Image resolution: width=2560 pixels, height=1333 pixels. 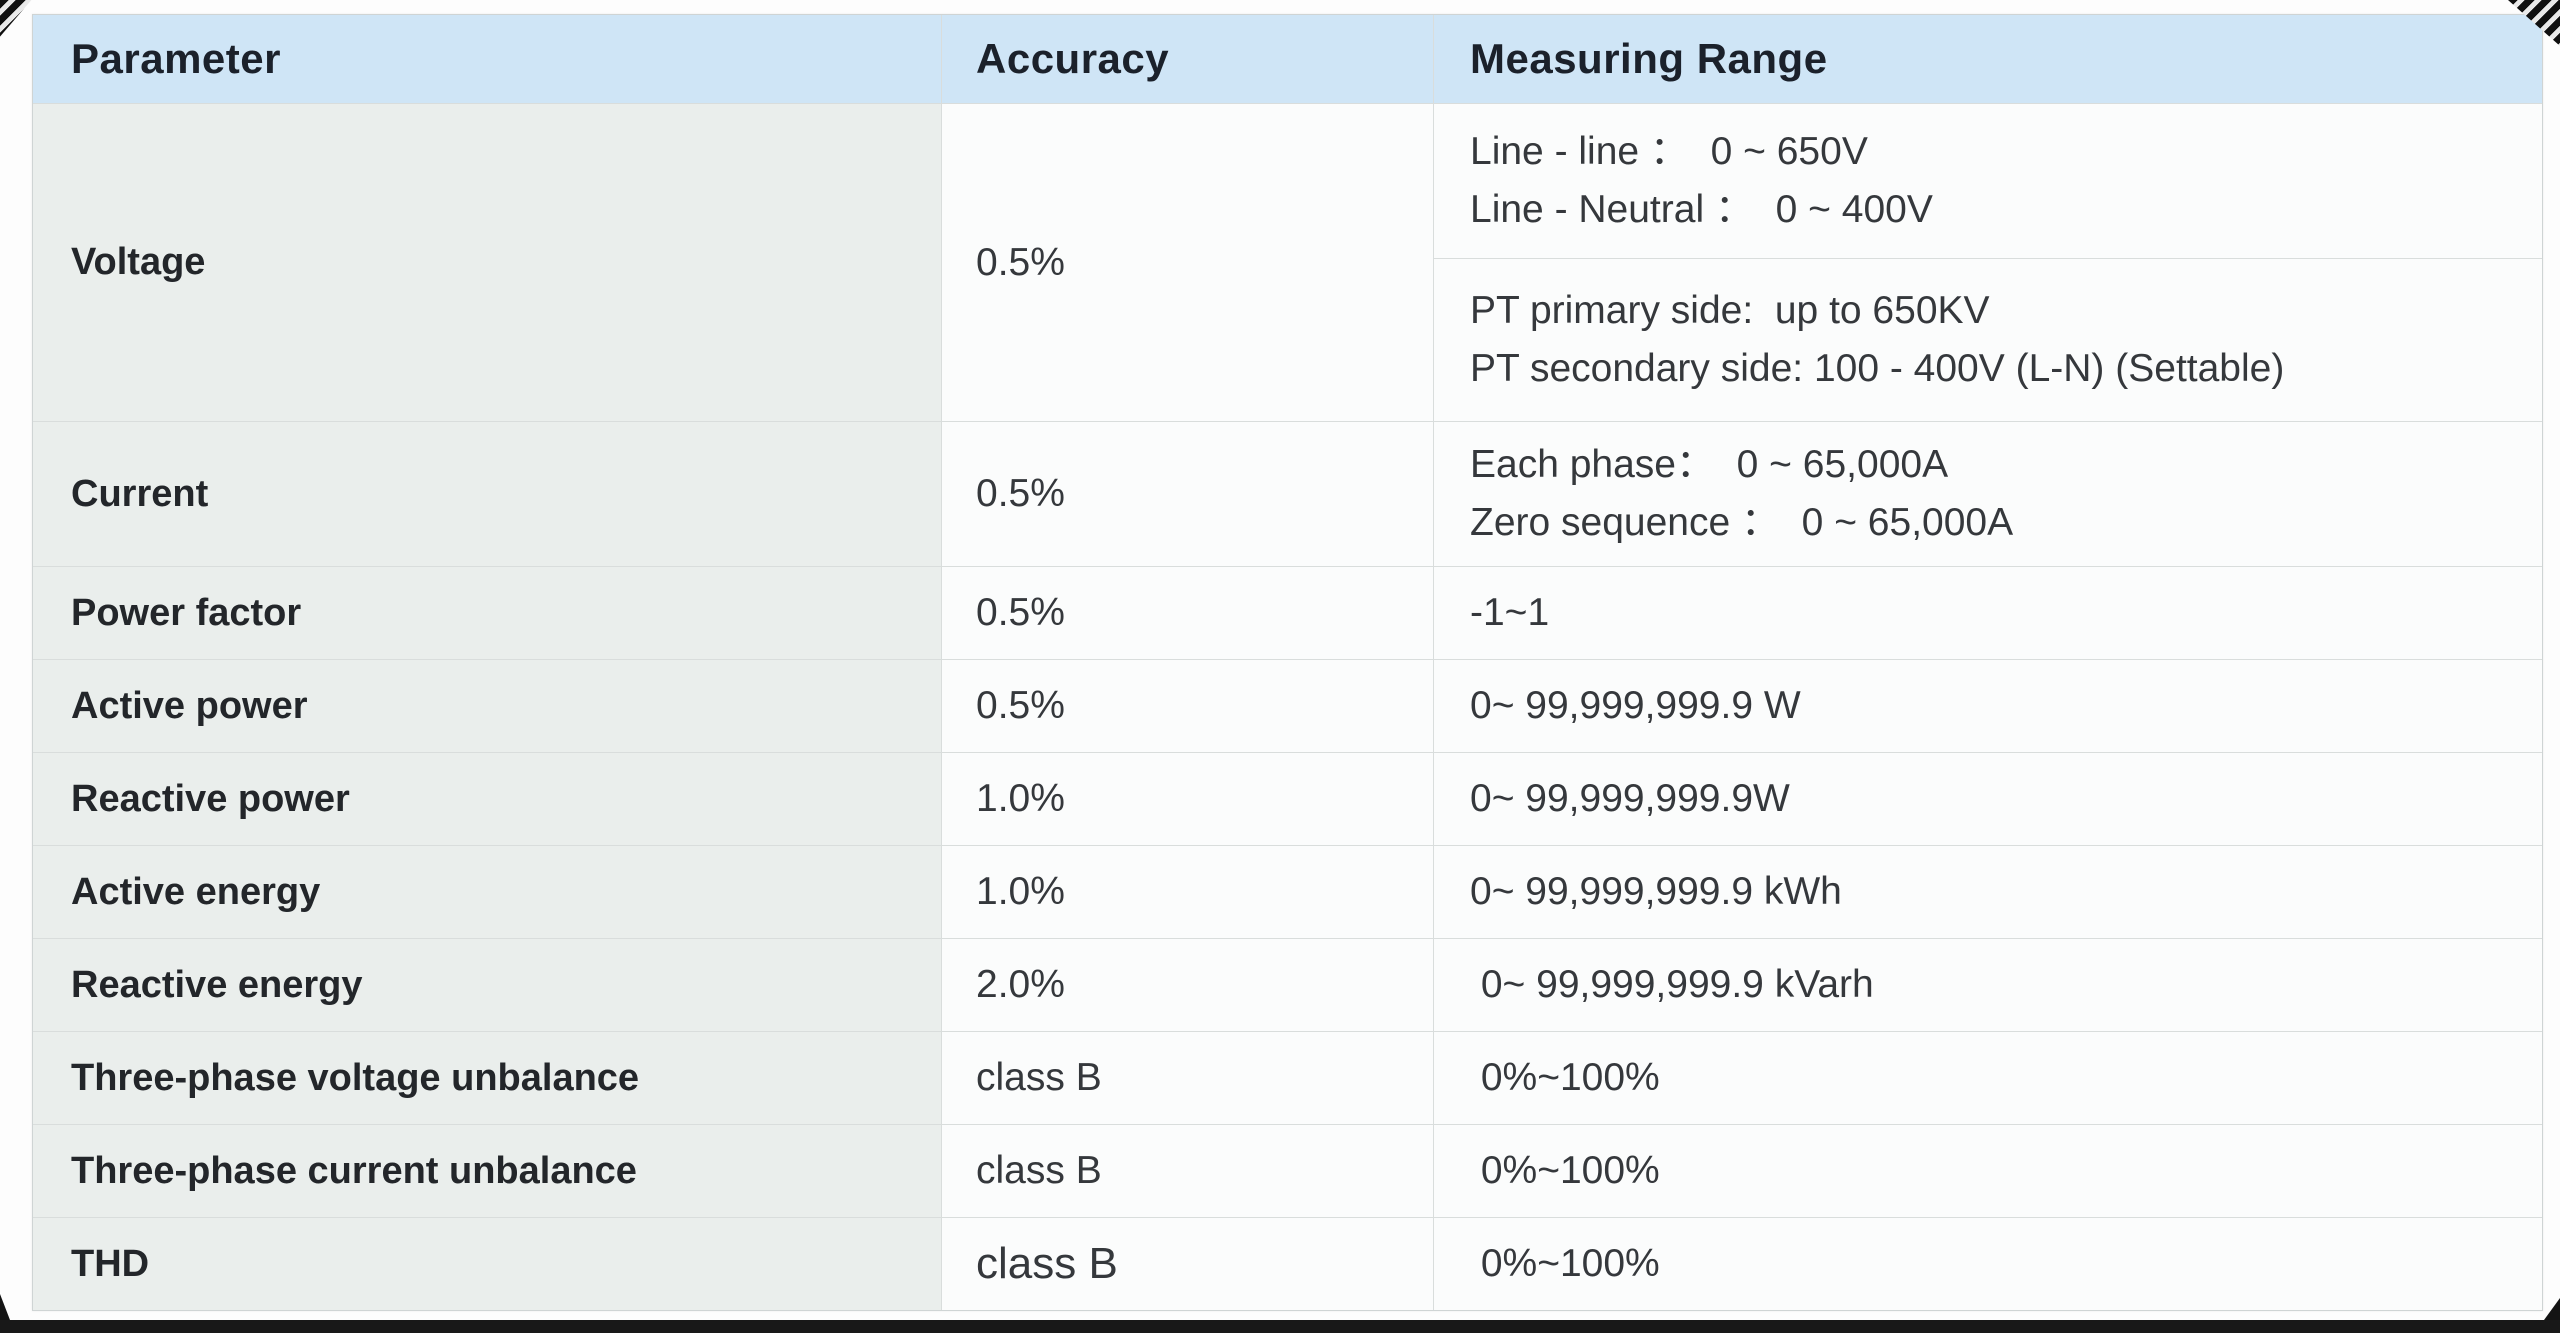 What do you see at coordinates (110, 1263) in the screenshot?
I see `param-label: THD` at bounding box center [110, 1263].